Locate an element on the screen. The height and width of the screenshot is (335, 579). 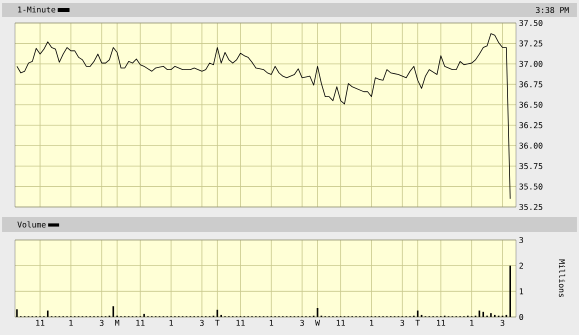
y-tick-label: 0 is located at coordinates (521, 317).